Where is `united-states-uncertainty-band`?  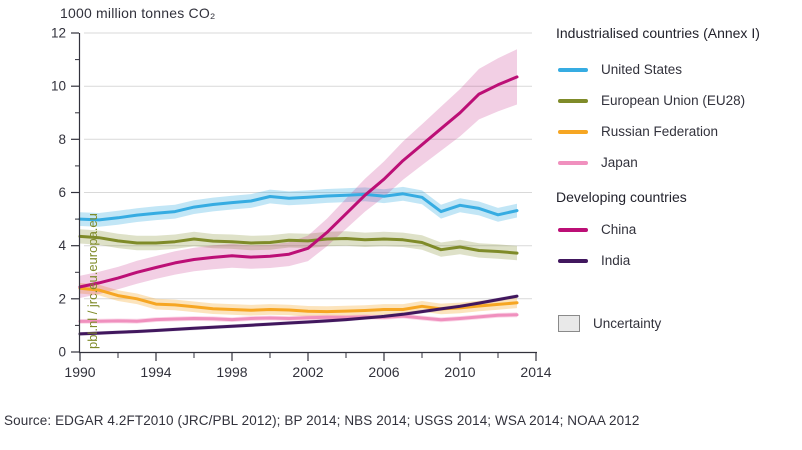 united-states-uncertainty-band is located at coordinates (298, 206).